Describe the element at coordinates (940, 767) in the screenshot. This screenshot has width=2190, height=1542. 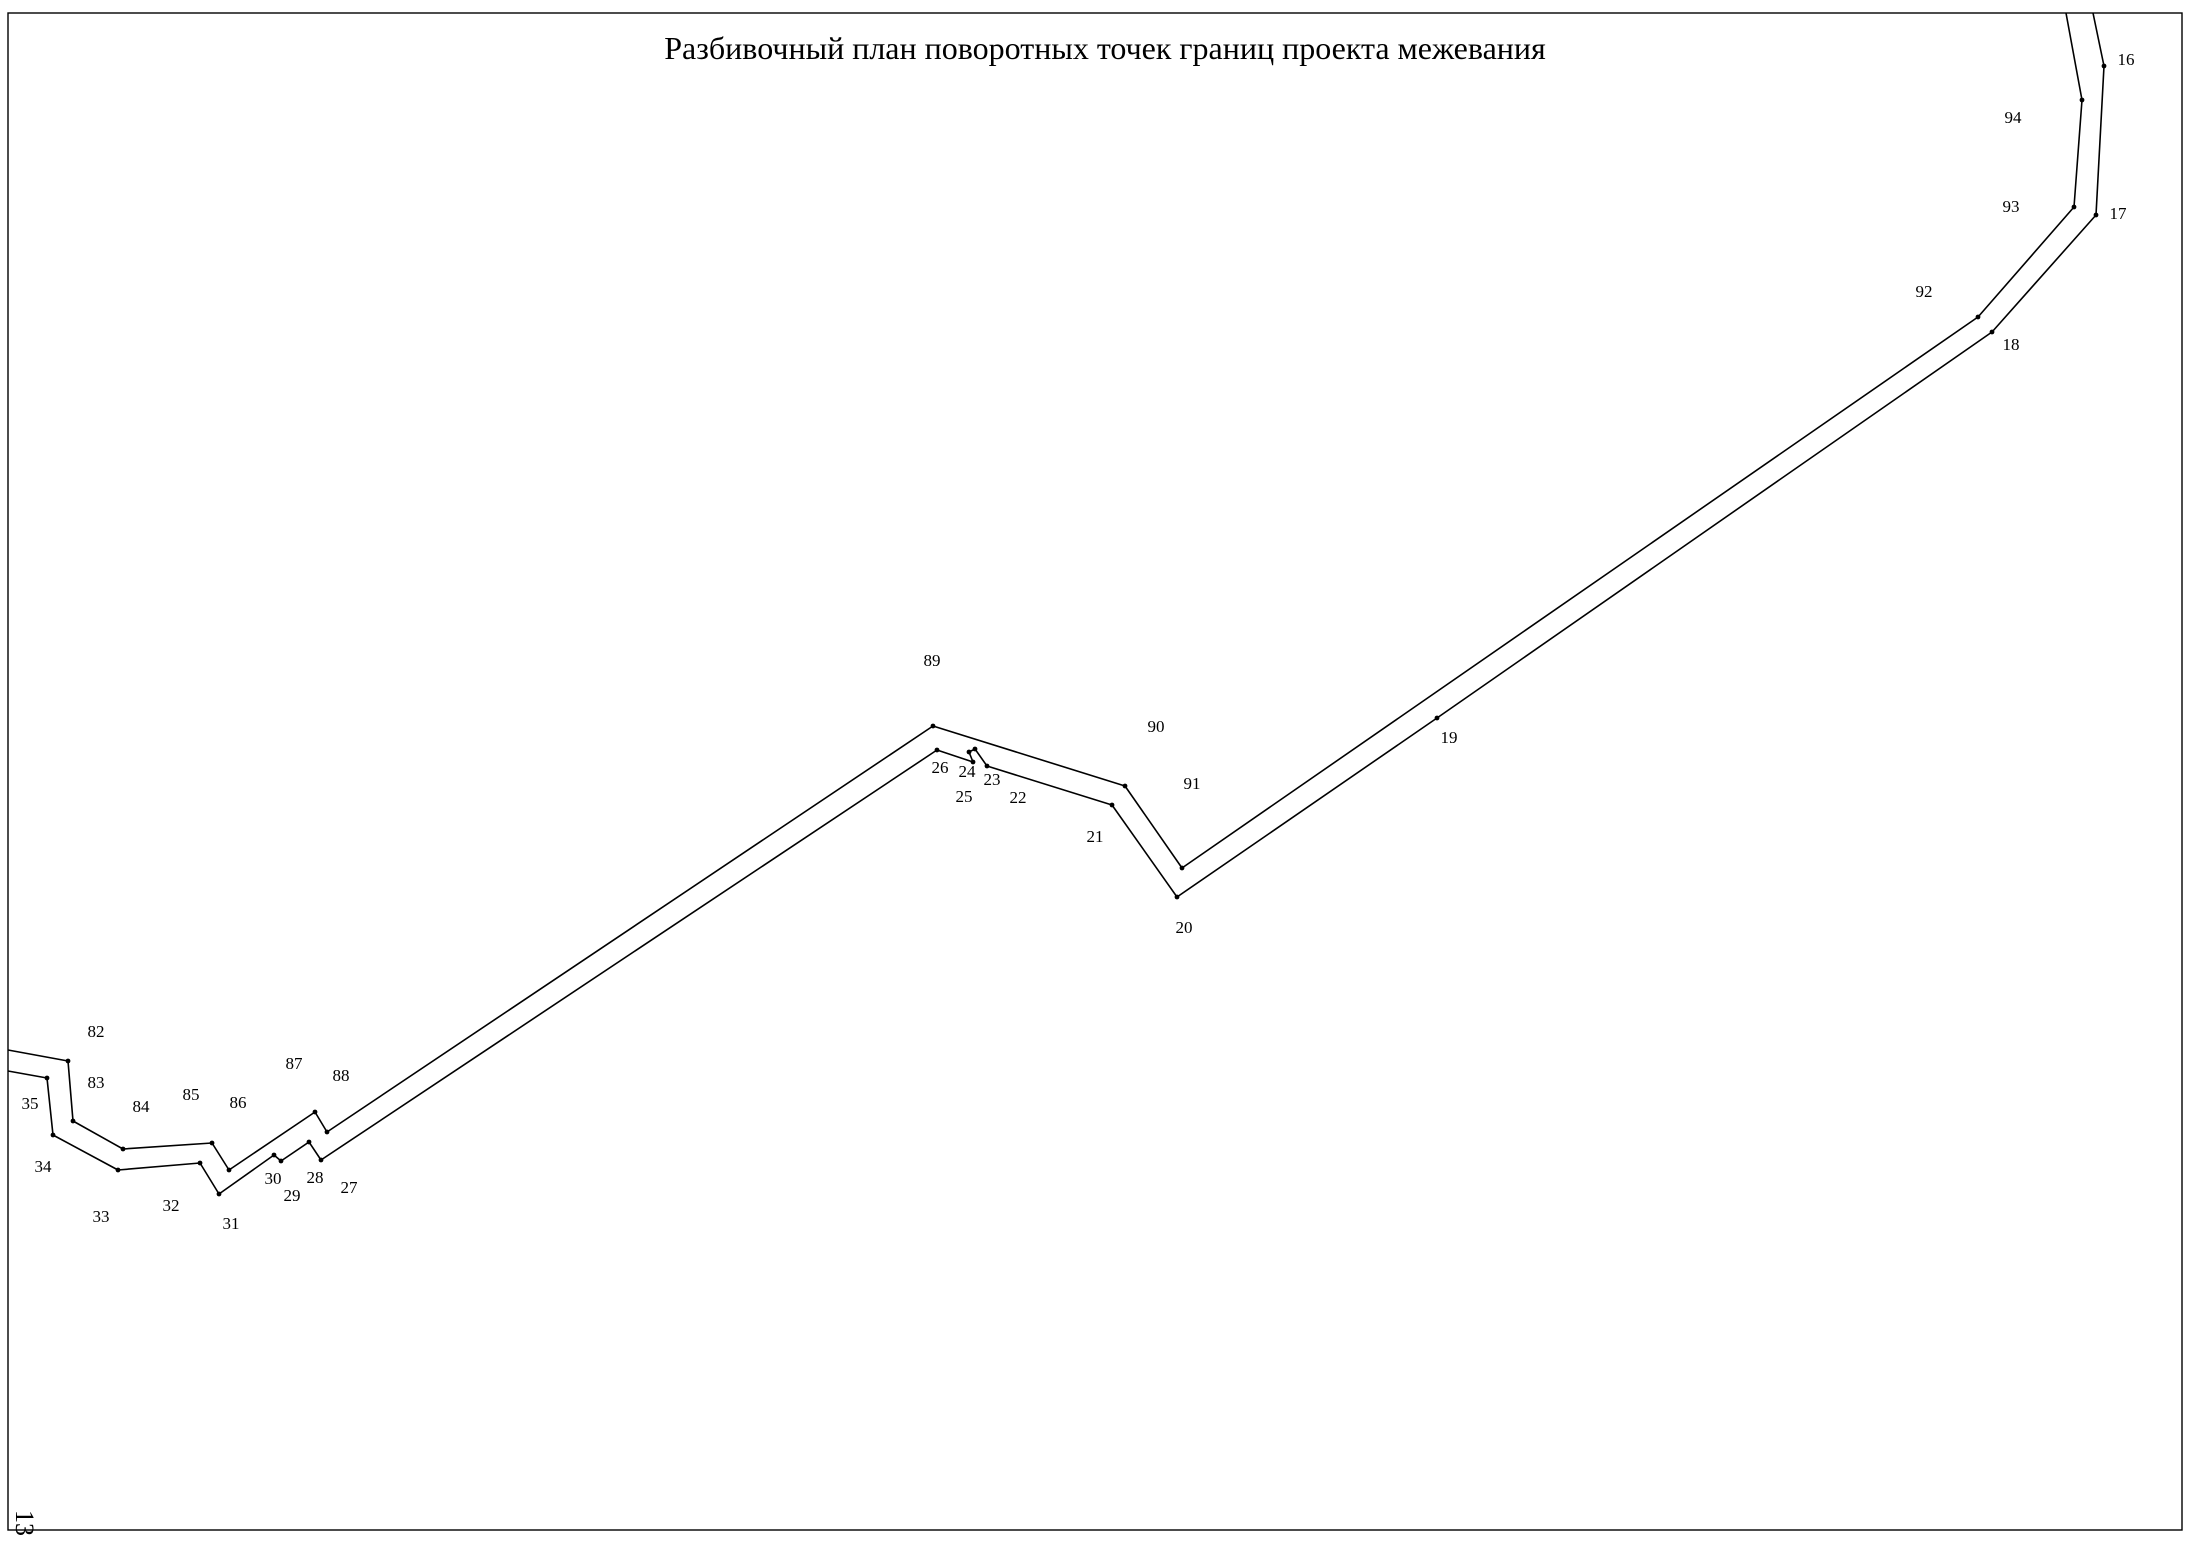
I see `point-label-26: 26` at that location.